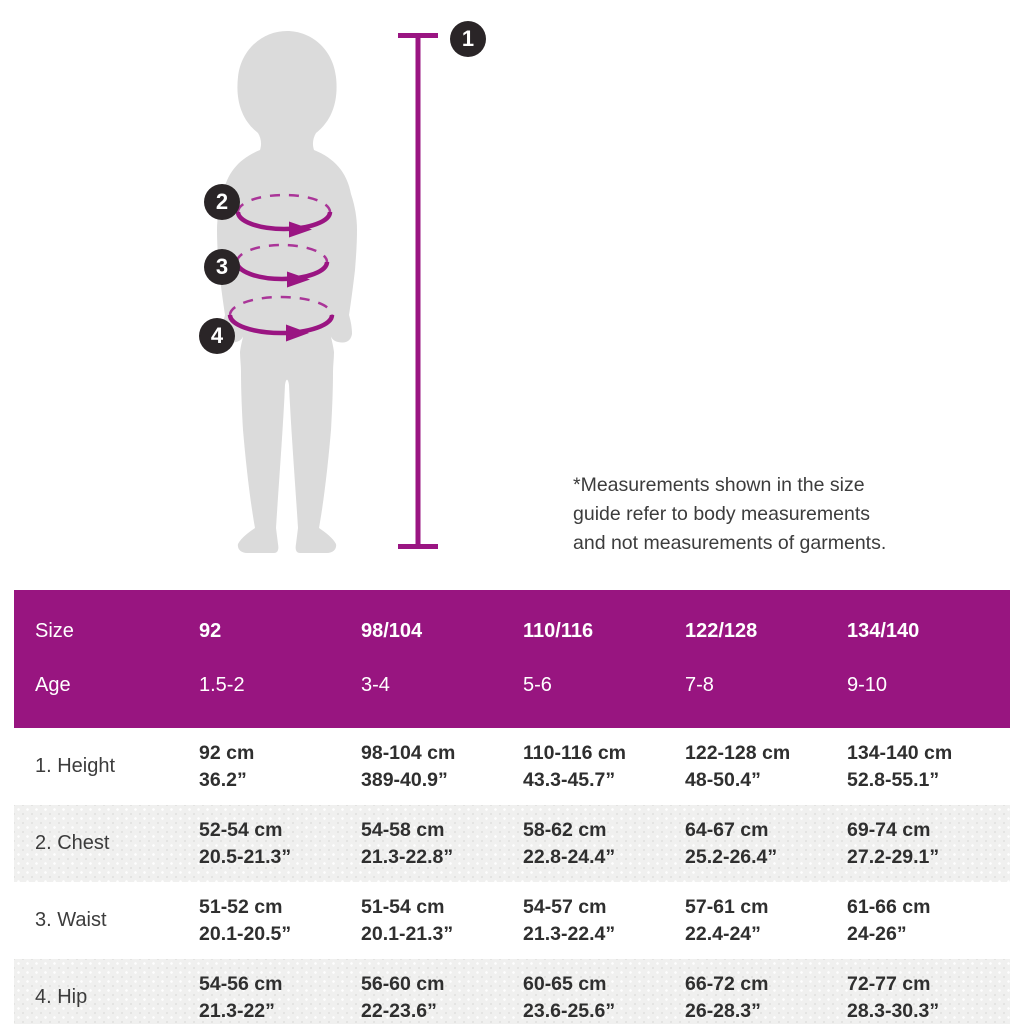 The height and width of the screenshot is (1024, 1024). Describe the element at coordinates (512, 631) in the screenshot. I see `size-header-row: Size 92 98/104 110/116 122/128 134/140` at that location.